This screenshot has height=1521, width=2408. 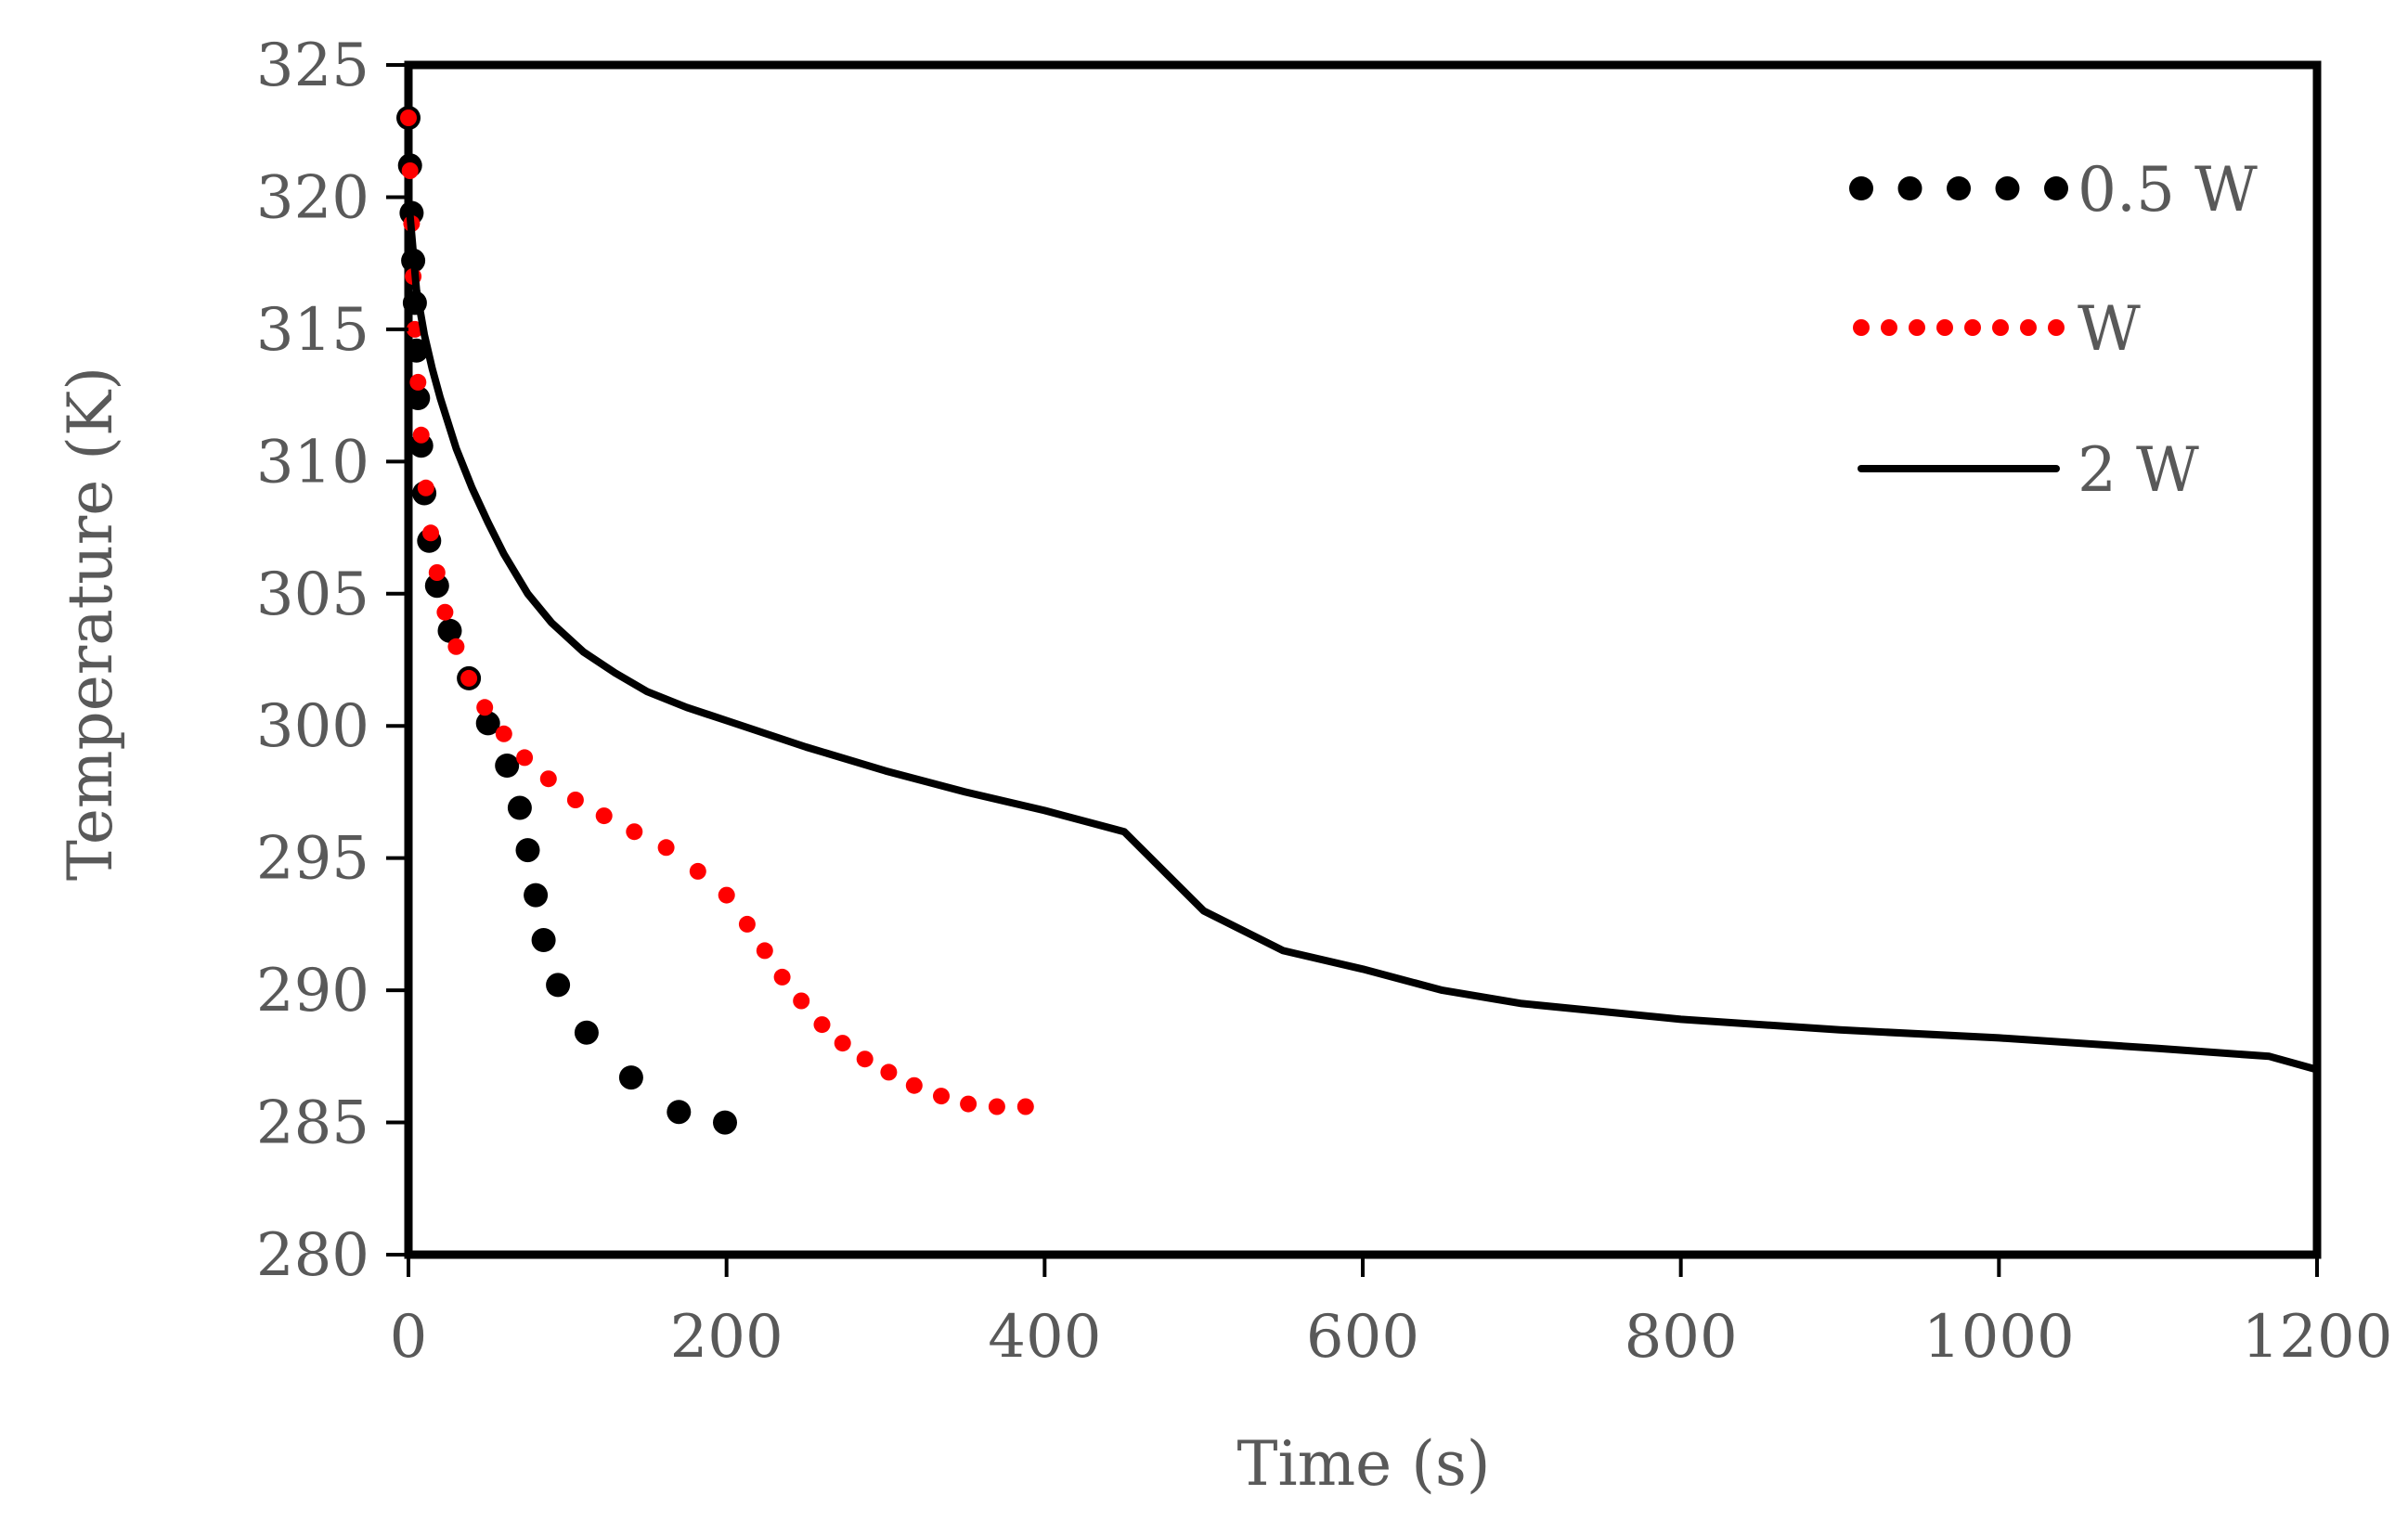 What do you see at coordinates (726, 1337) in the screenshot?
I see `x-tick-label: 200` at bounding box center [726, 1337].